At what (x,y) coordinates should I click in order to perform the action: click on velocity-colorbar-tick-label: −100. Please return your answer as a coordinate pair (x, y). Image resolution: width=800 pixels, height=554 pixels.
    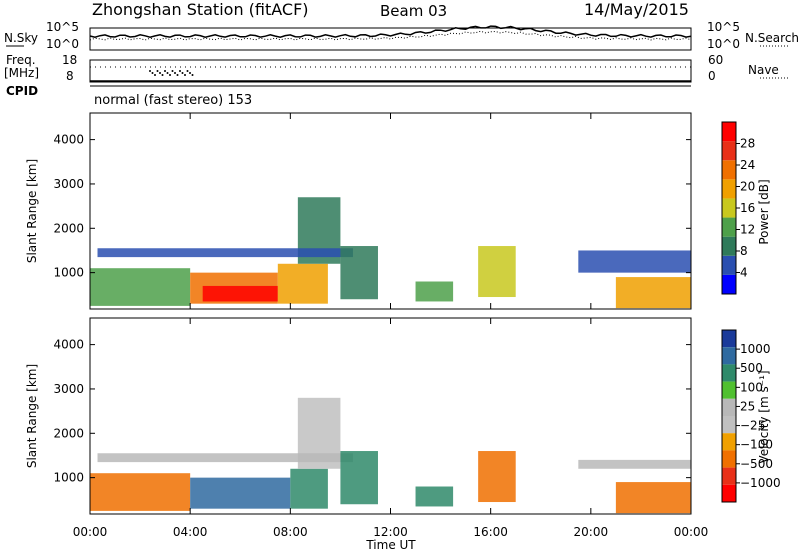
    Looking at the image, I should click on (756, 445).